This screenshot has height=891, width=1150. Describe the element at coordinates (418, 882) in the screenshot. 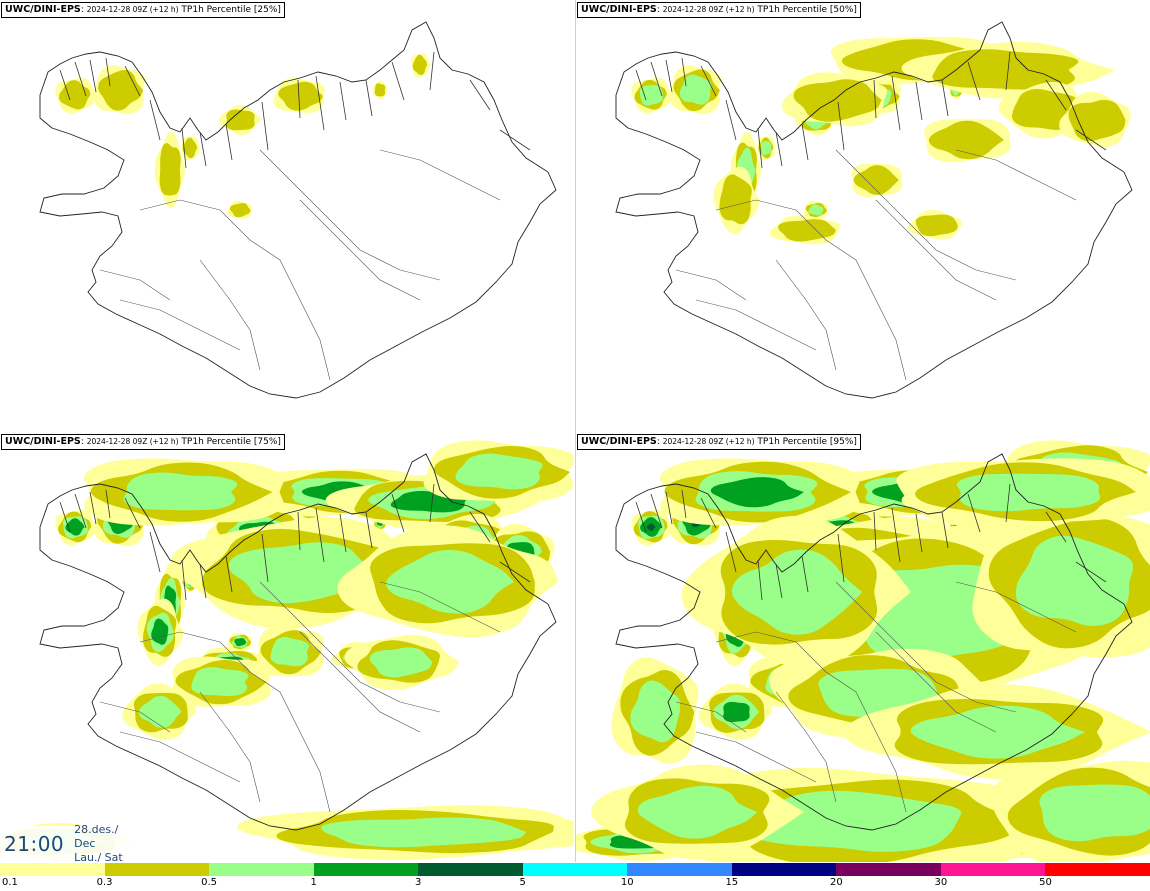

I see `legend-tick-label: 3` at that location.